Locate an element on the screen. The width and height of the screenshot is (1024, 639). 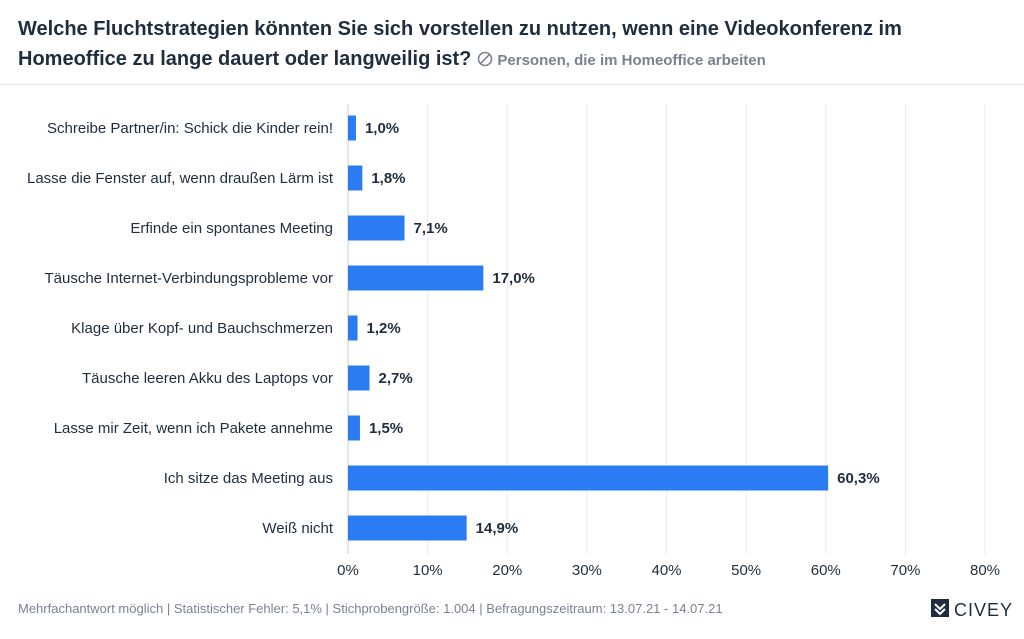
x-tick-label: 10% is located at coordinates (428, 570).